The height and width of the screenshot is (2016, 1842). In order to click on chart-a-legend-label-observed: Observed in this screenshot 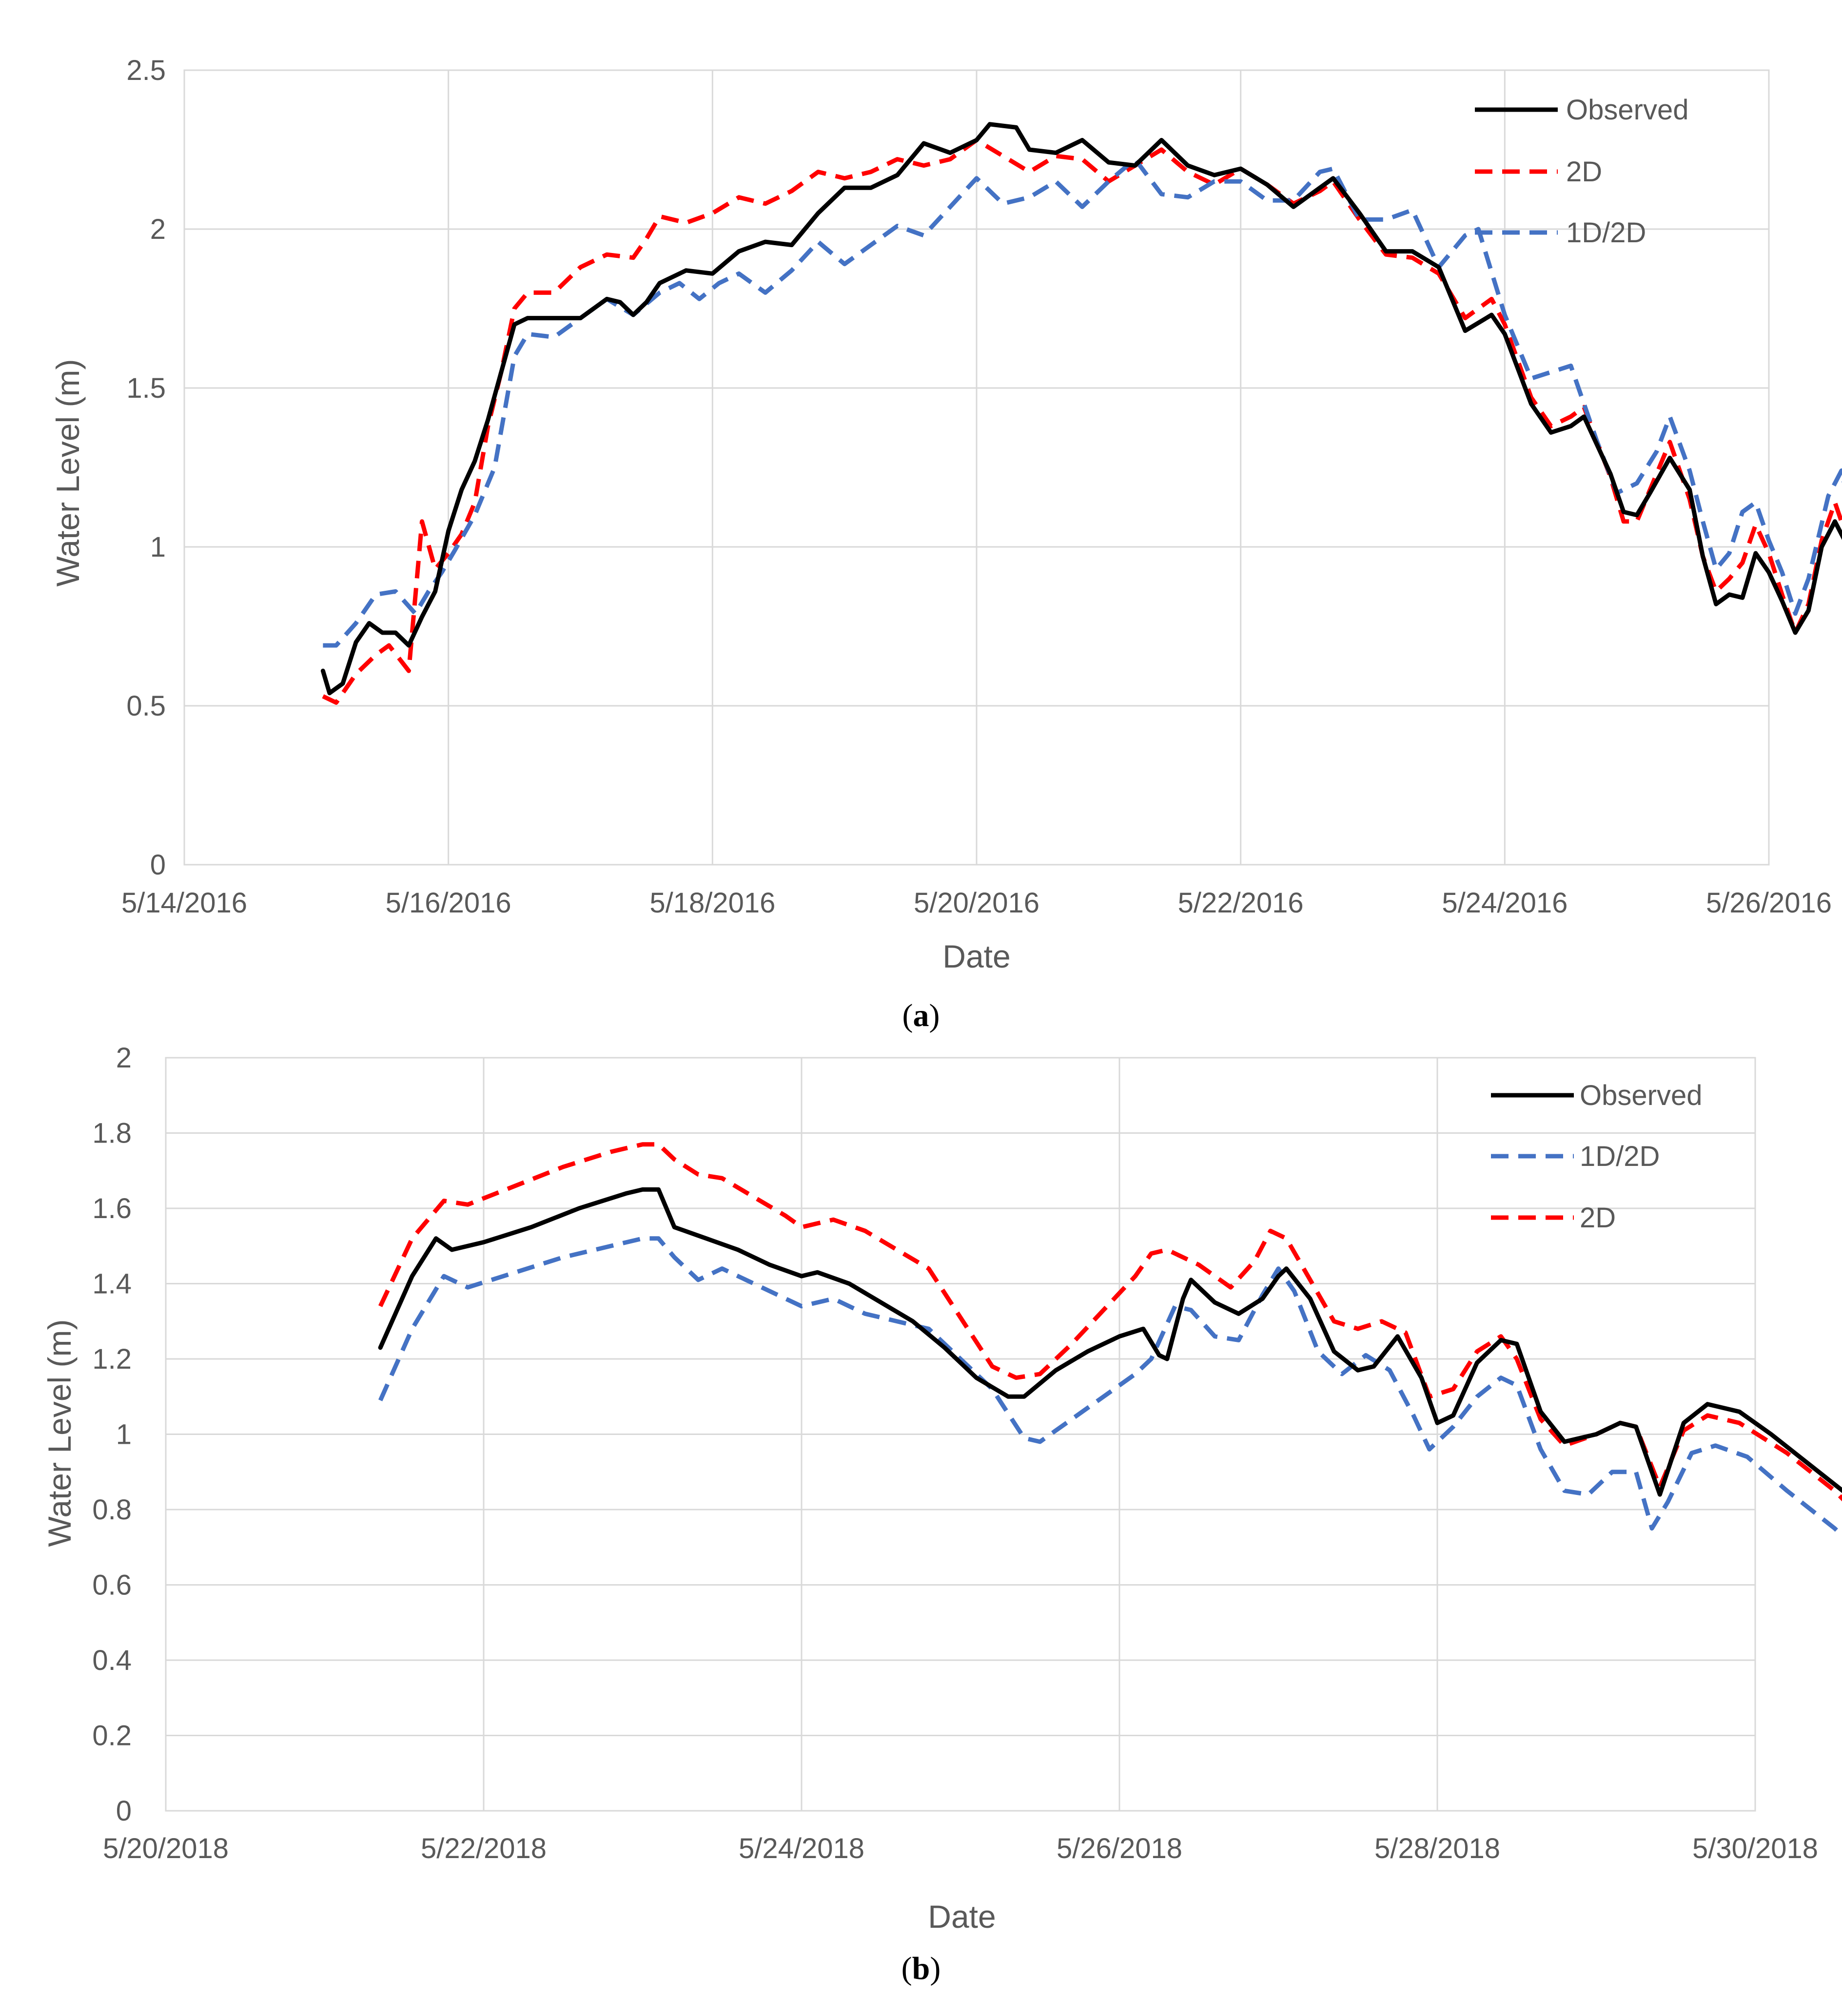, I will do `click(1627, 110)`.